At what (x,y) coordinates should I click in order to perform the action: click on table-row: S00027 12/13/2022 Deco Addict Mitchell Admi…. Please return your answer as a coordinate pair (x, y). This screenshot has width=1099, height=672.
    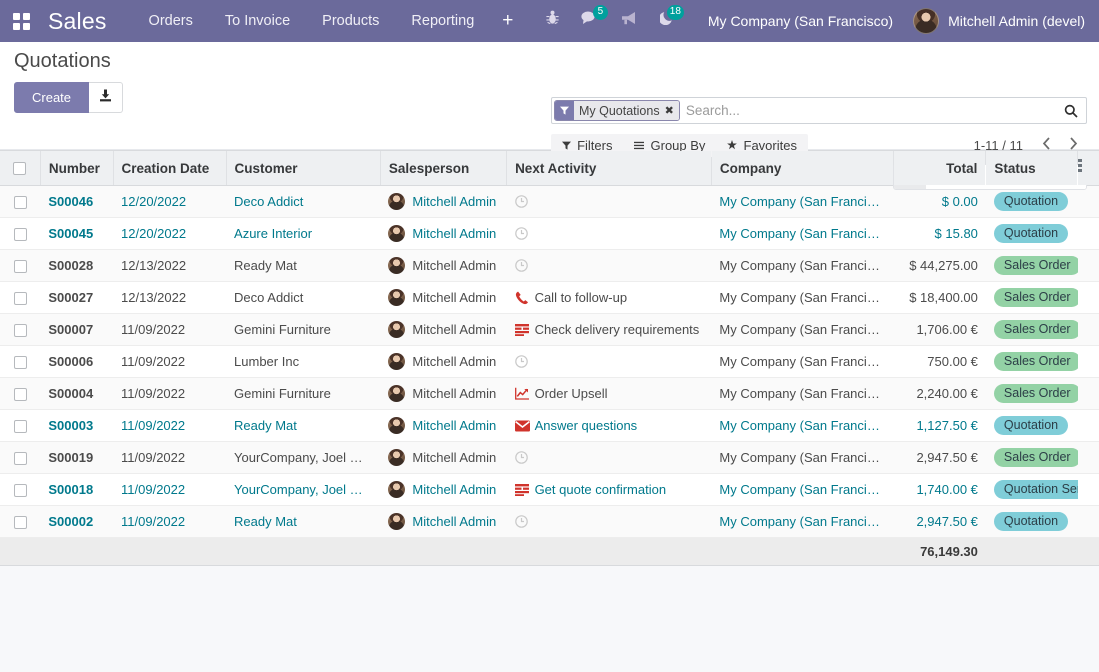
    Looking at the image, I should click on (549, 297).